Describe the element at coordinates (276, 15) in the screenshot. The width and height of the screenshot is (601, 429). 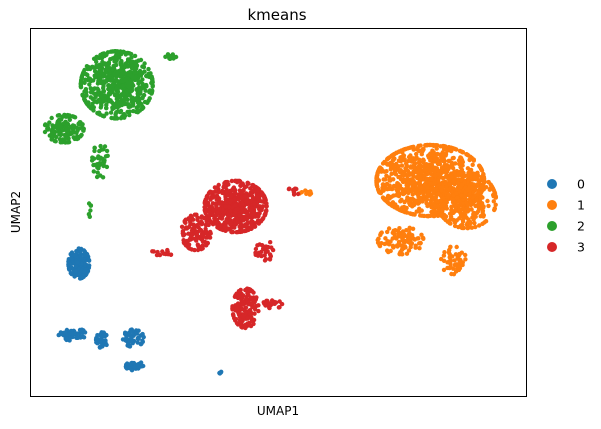
I see `chart-title: kmeans` at that location.